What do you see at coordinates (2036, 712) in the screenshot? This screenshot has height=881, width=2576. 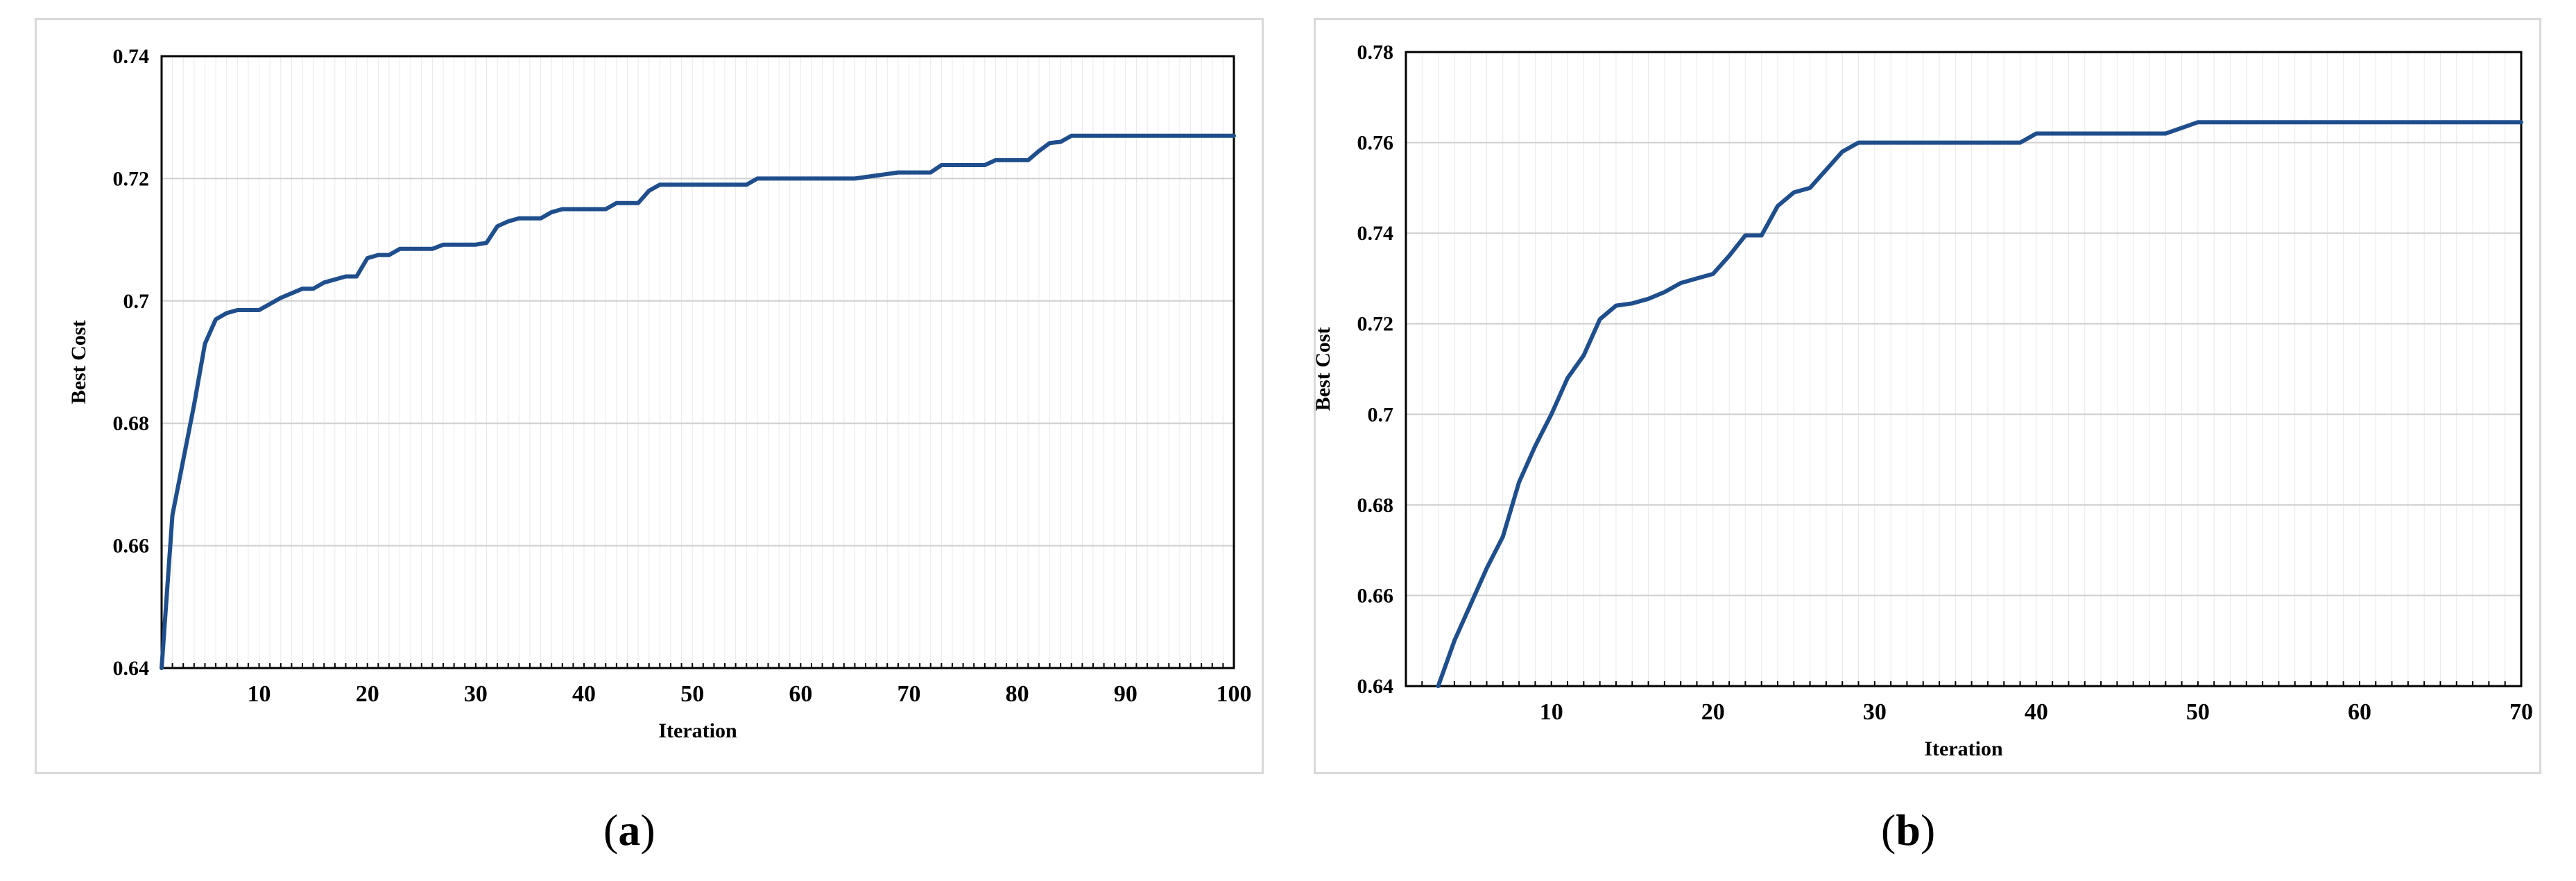 I see `chart1-x-tick-label: 40` at bounding box center [2036, 712].